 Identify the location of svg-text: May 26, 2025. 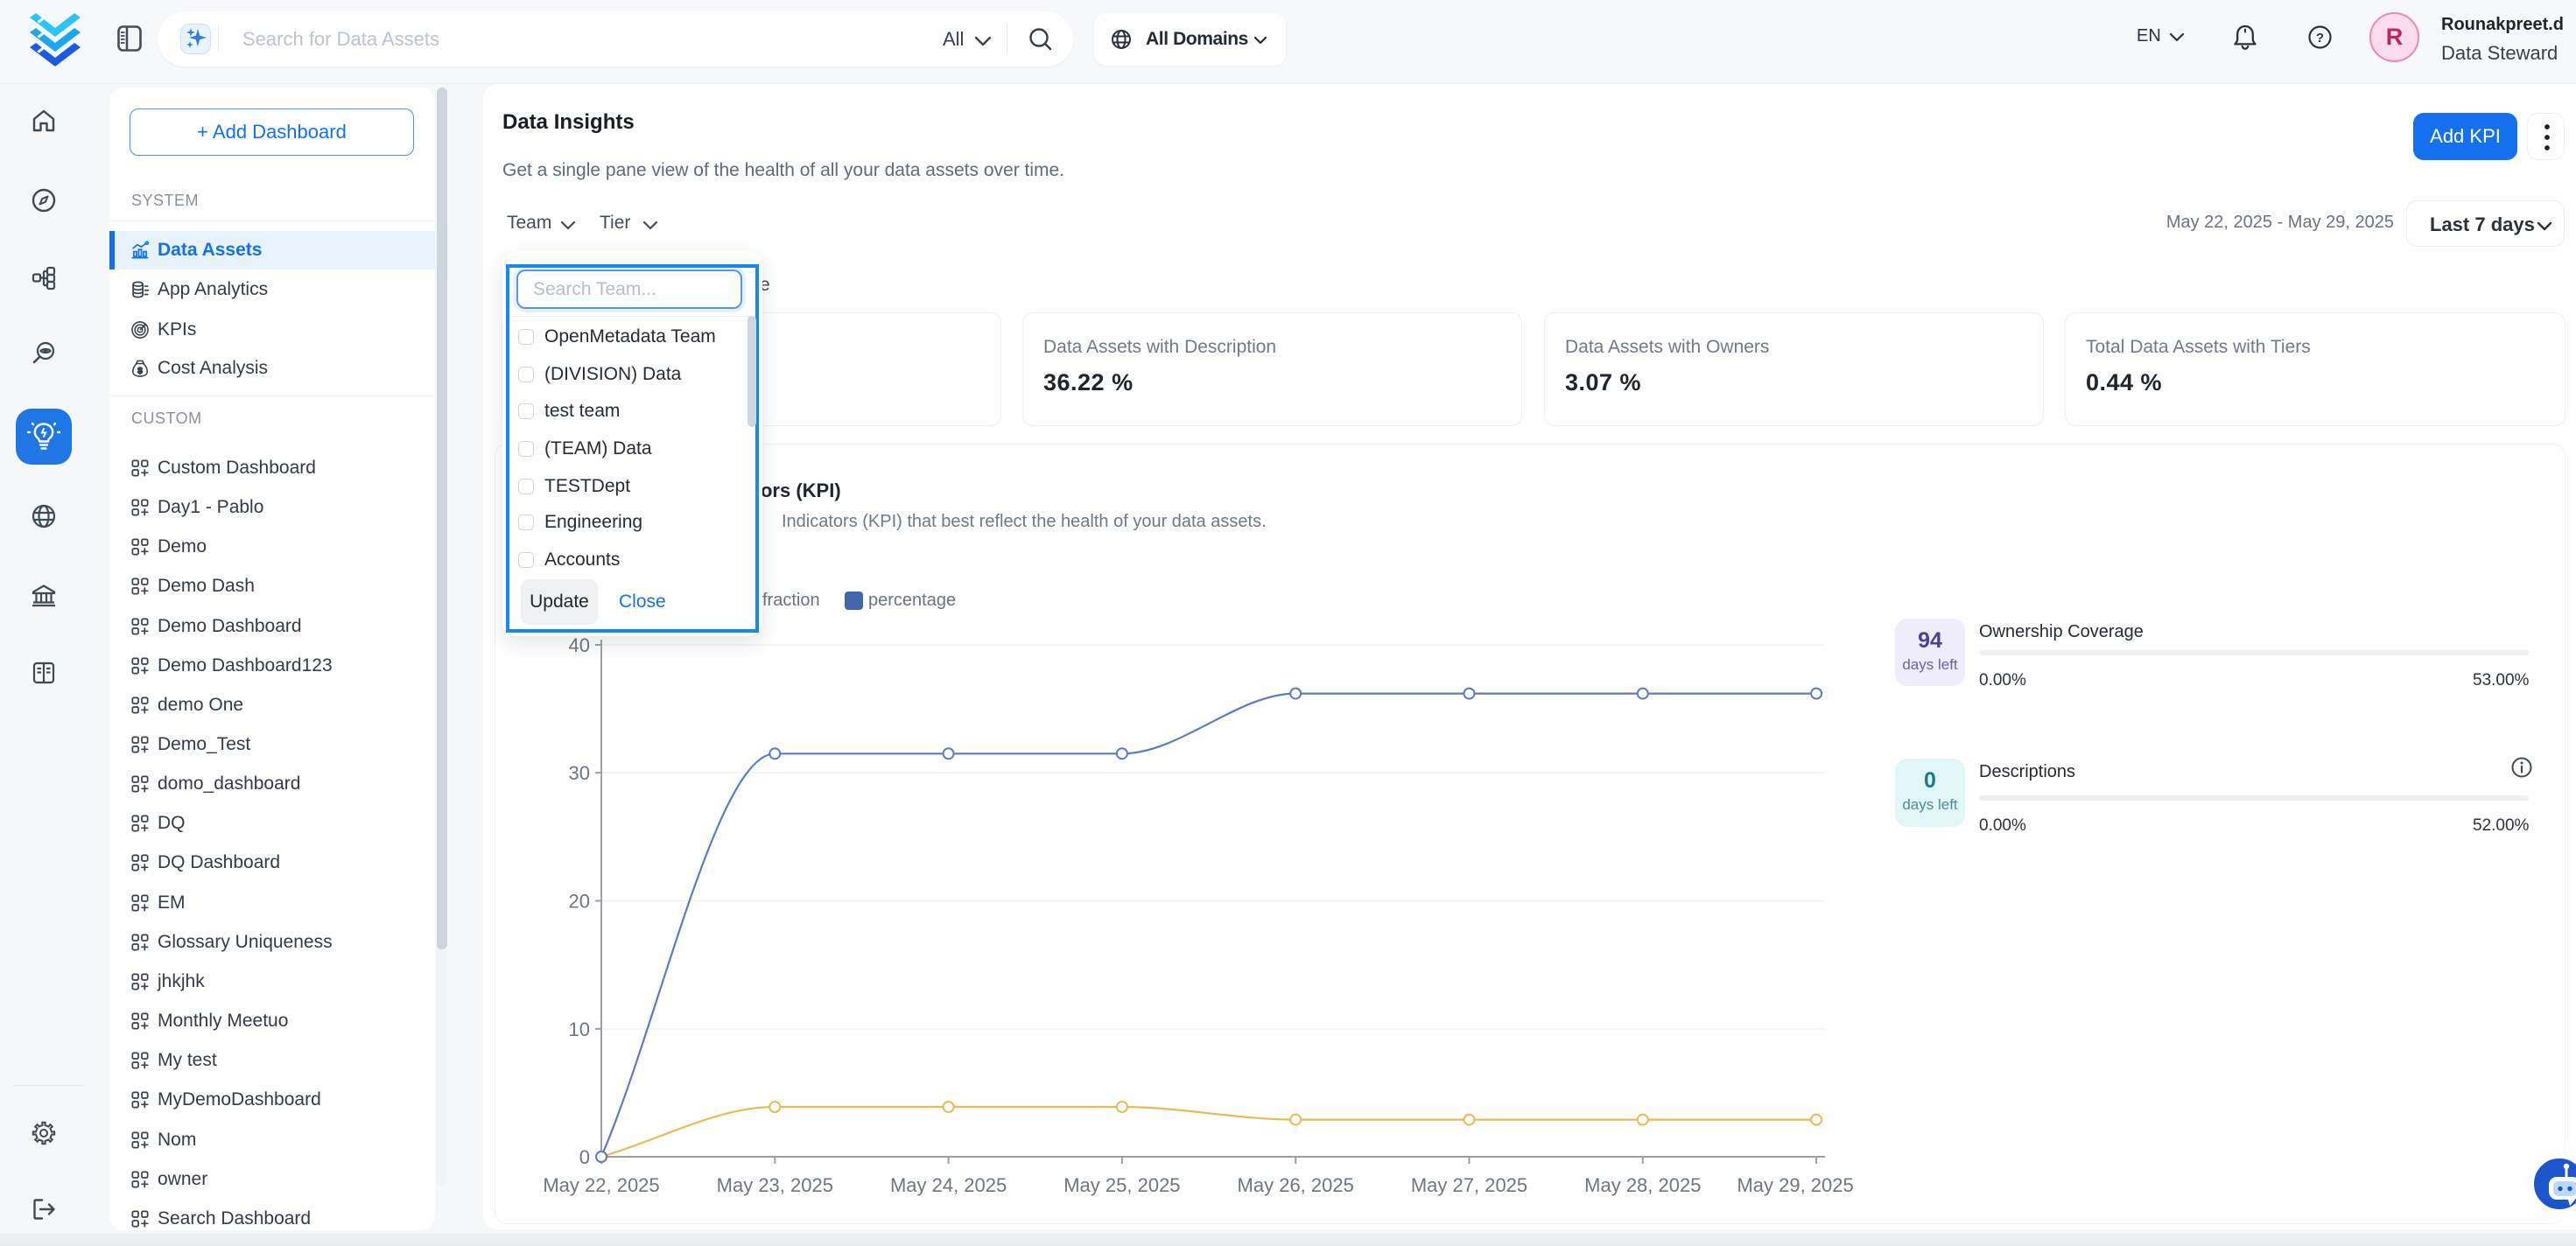
(1296, 1185).